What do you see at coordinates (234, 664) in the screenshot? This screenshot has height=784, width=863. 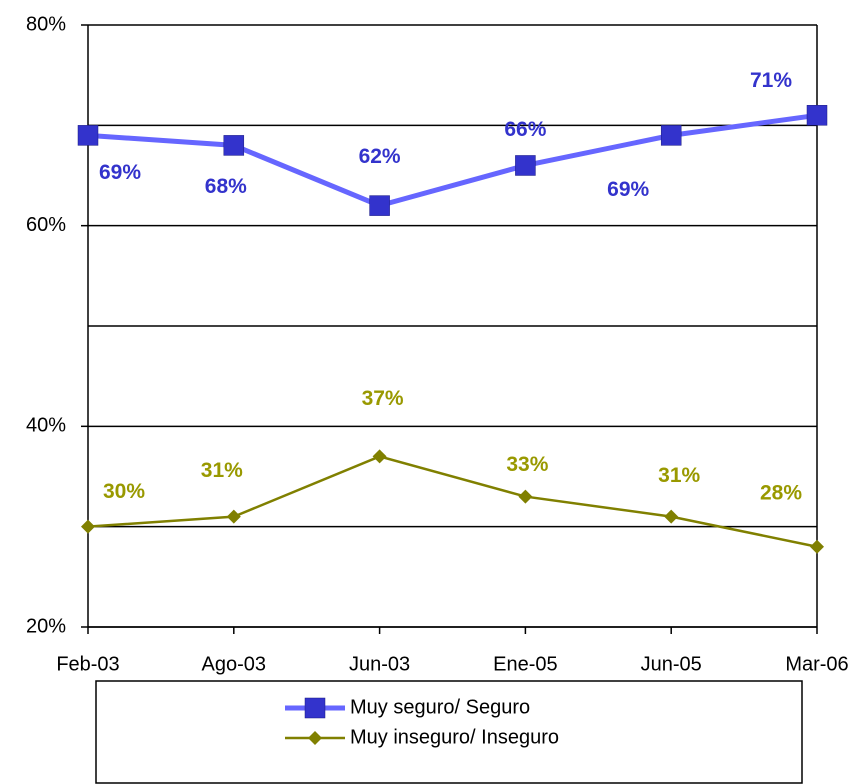 I see `x-tick-label: Ago-03` at bounding box center [234, 664].